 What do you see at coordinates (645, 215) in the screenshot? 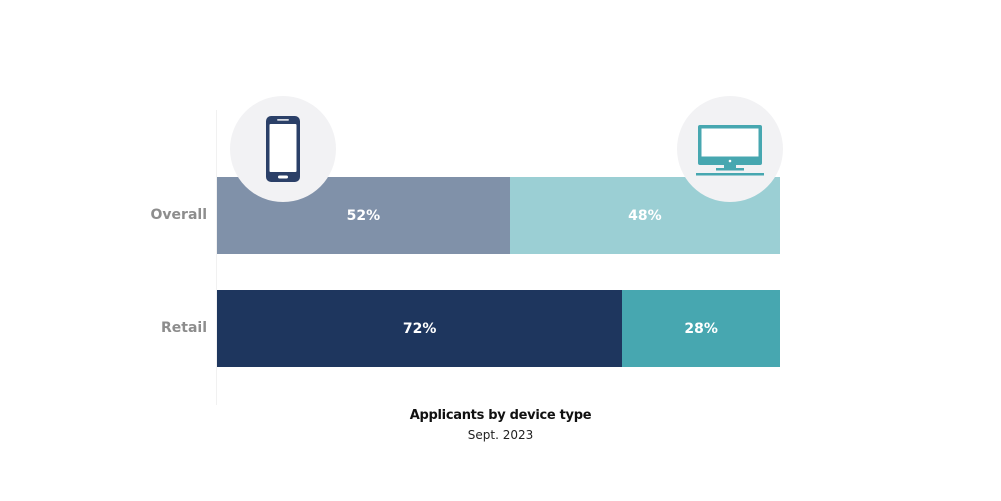
I see `data-label-overall-desktop: 48%` at bounding box center [645, 215].